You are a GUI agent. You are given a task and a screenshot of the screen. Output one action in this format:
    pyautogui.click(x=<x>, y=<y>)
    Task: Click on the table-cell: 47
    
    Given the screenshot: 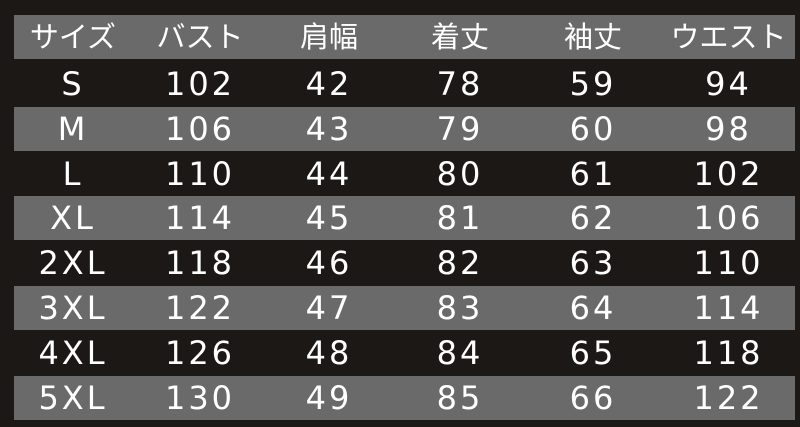 What is the action you would take?
    pyautogui.click(x=329, y=308)
    